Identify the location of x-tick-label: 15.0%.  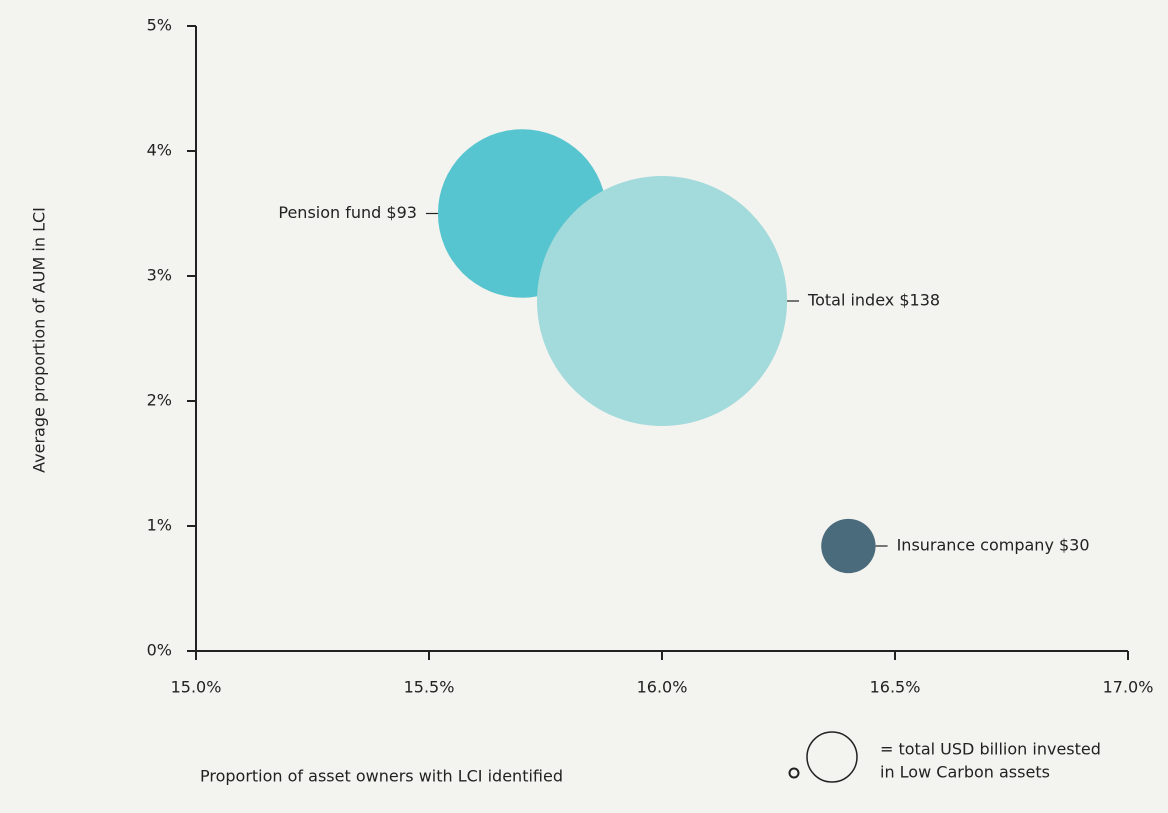
(196, 687).